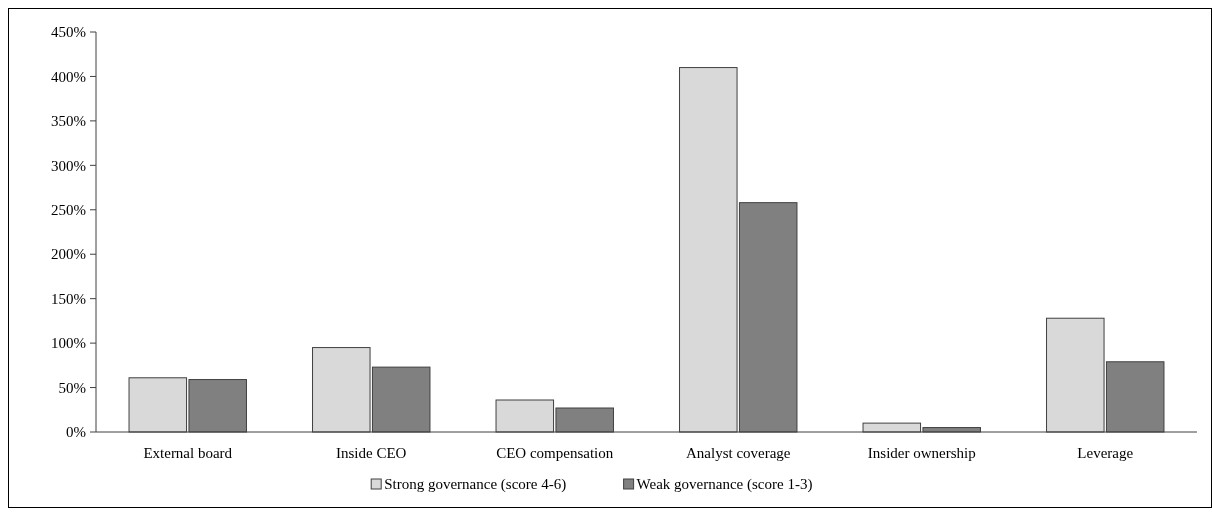  Describe the element at coordinates (68, 121) in the screenshot. I see `y-tick-label: 350%` at that location.